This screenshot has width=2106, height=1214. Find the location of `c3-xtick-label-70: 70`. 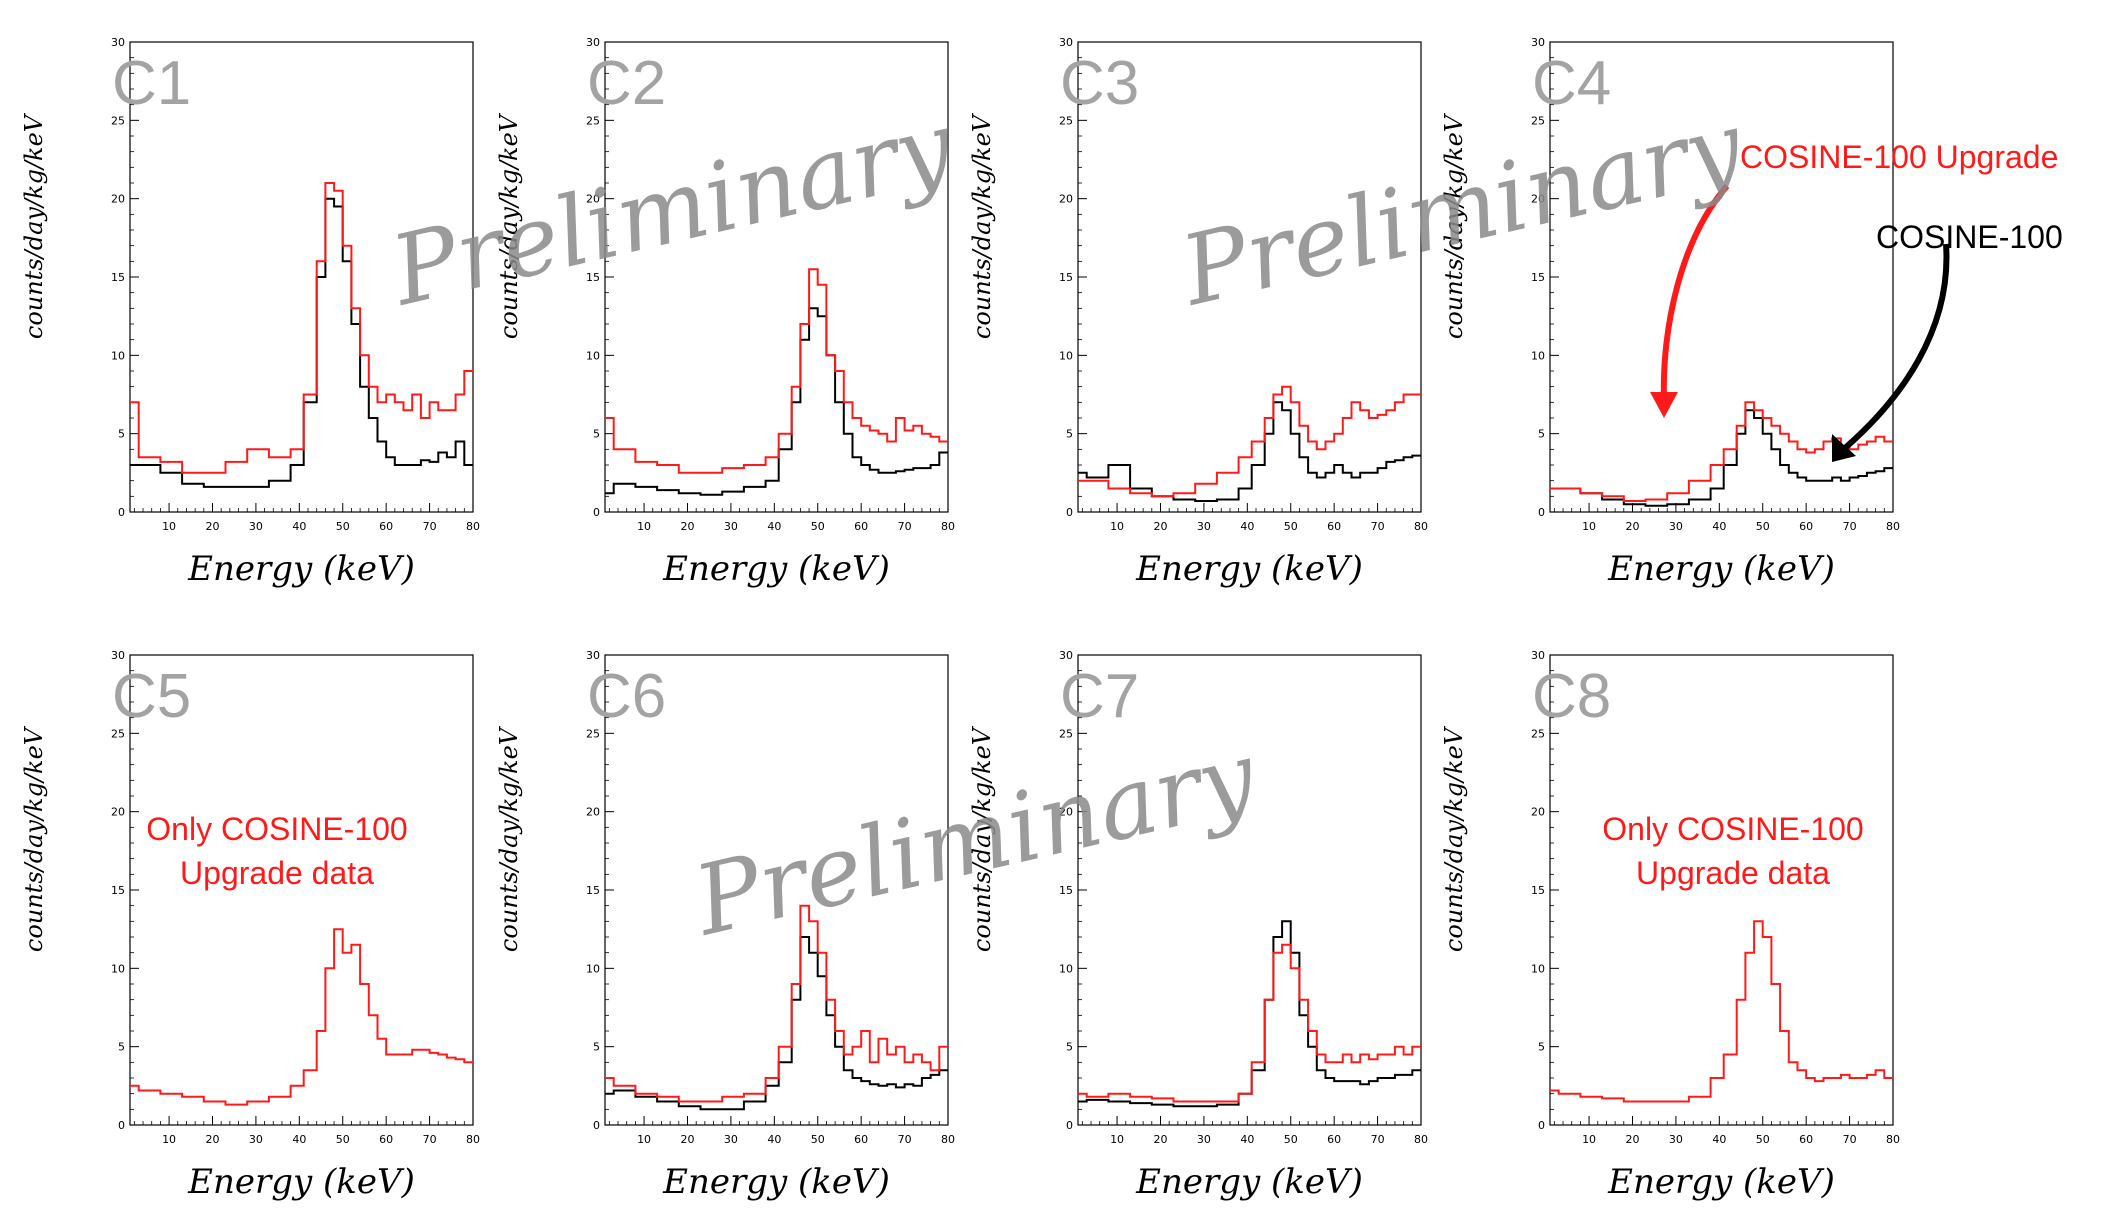

c3-xtick-label-70: 70 is located at coordinates (1378, 526).